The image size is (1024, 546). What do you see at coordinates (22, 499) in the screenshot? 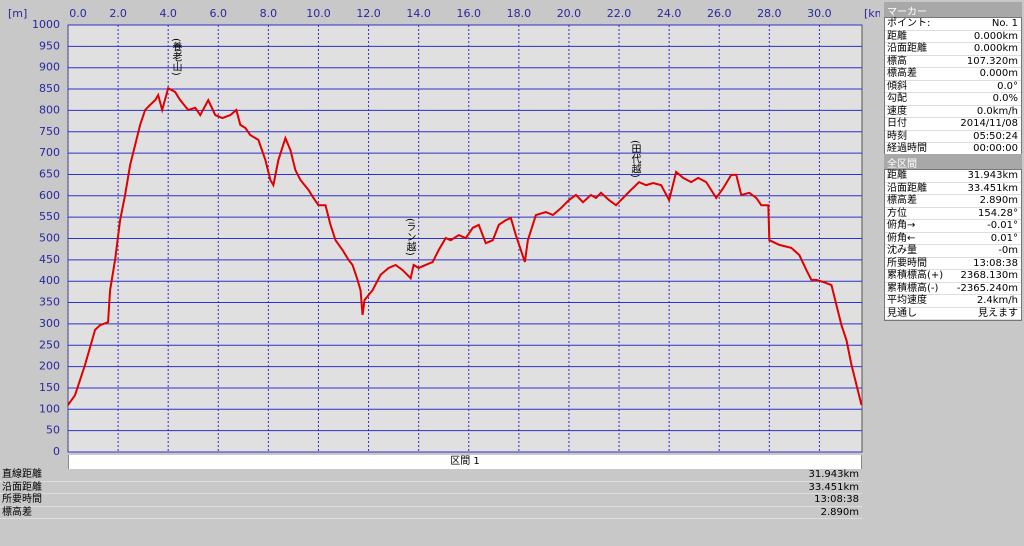
I see `row-label: 所要時間` at bounding box center [22, 499].